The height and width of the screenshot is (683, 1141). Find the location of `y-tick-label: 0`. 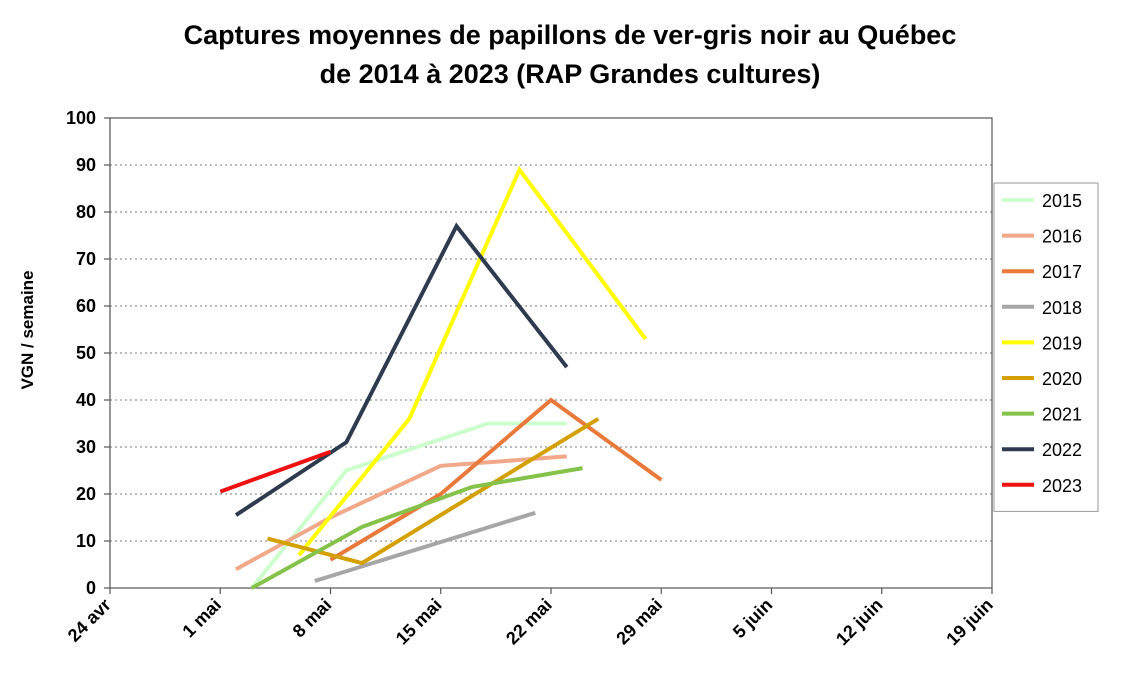

y-tick-label: 0 is located at coordinates (91, 588).